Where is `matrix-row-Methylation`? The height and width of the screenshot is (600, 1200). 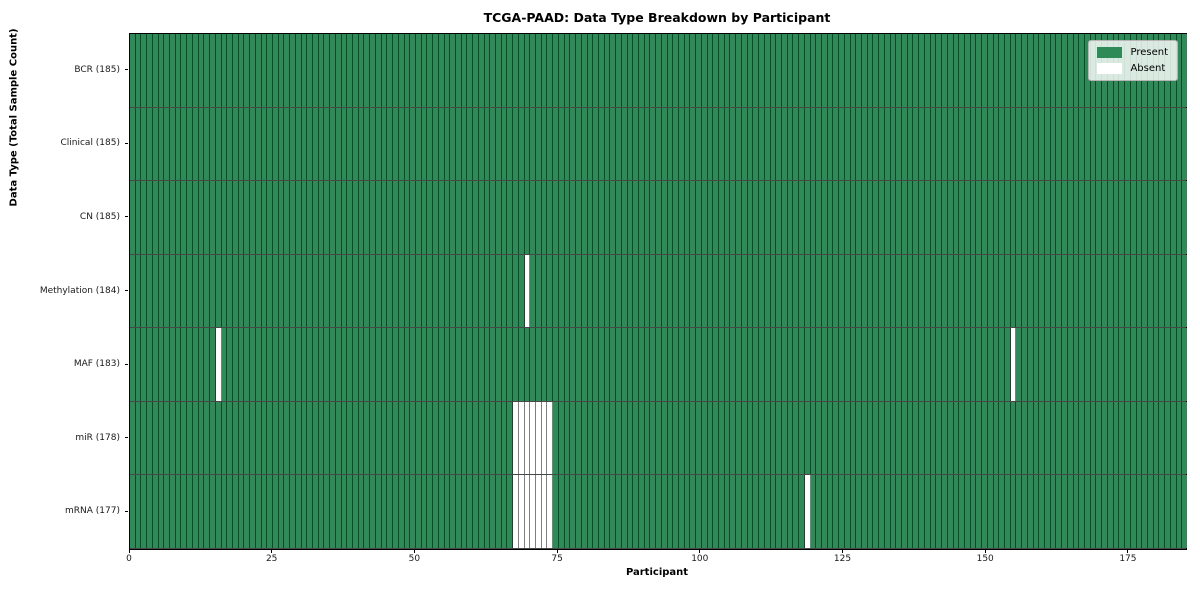
matrix-row-Methylation is located at coordinates (658, 291).